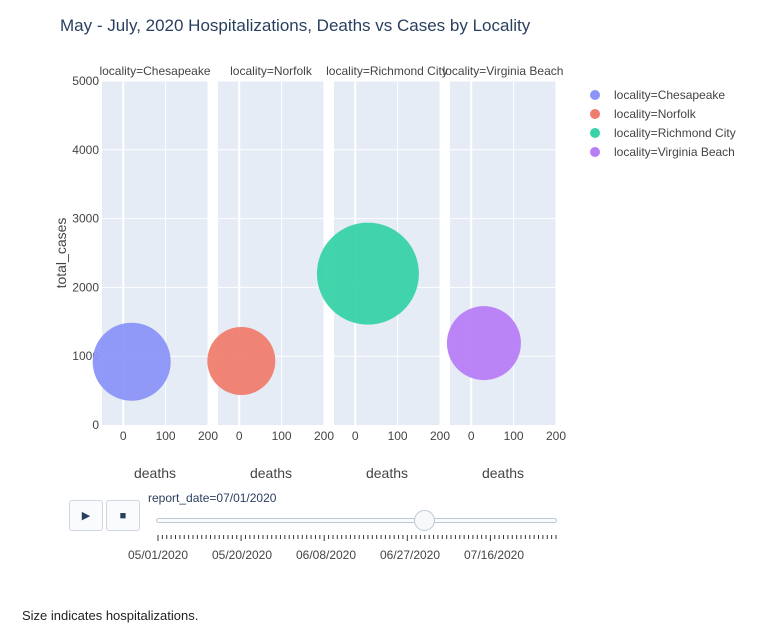 The height and width of the screenshot is (638, 781). Describe the element at coordinates (410, 555) in the screenshot. I see `slider-tick-label: 06/27/2020` at that location.